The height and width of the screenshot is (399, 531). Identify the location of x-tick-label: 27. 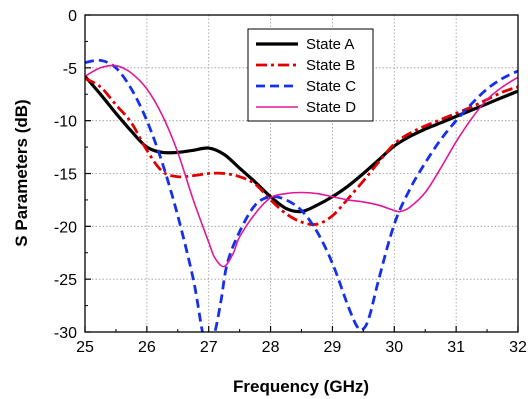
(209, 347).